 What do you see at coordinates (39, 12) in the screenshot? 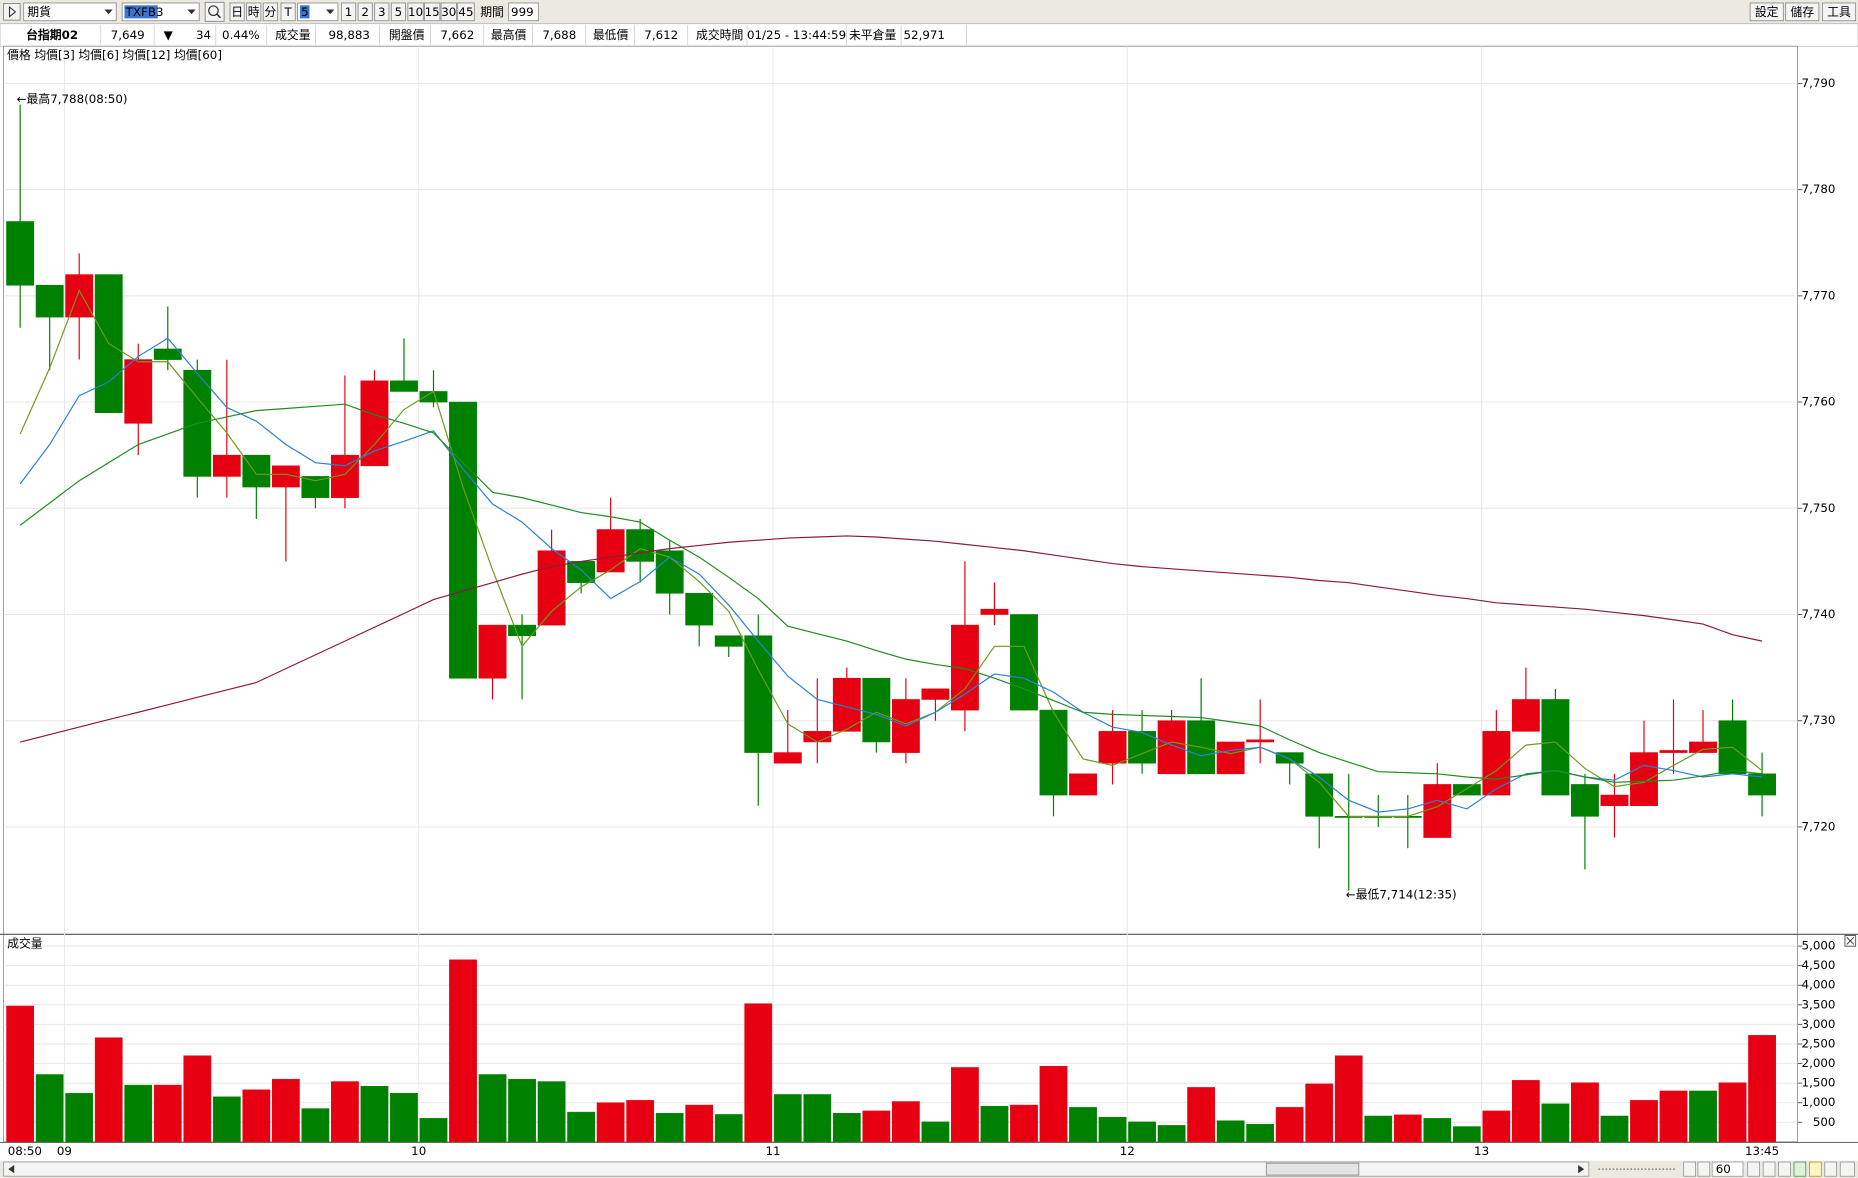
I see `market-select: 期貨` at bounding box center [39, 12].